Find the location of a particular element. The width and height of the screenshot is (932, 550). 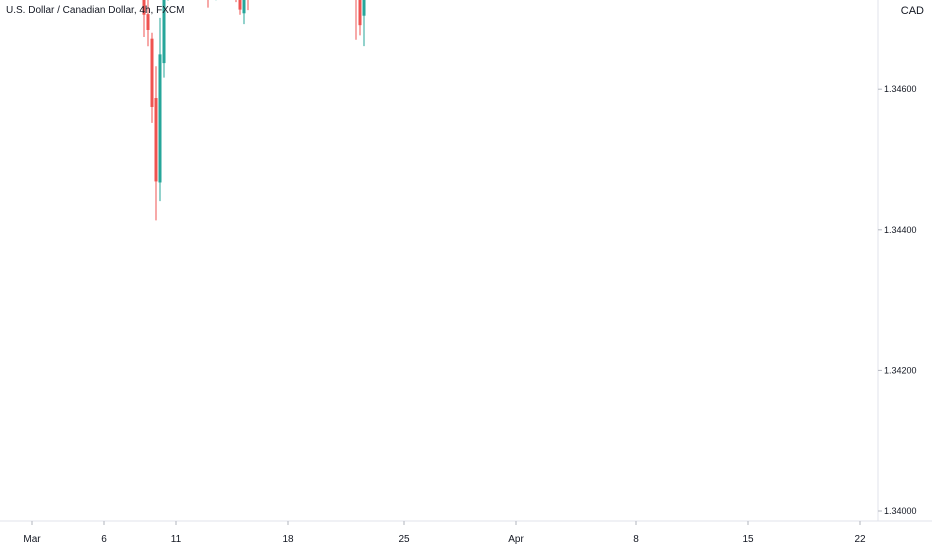

time-tick-label: 8 is located at coordinates (636, 539).